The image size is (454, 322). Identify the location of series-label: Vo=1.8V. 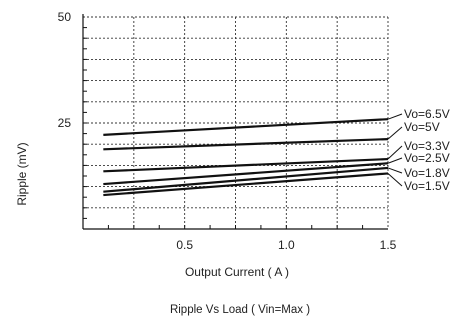
(427, 173).